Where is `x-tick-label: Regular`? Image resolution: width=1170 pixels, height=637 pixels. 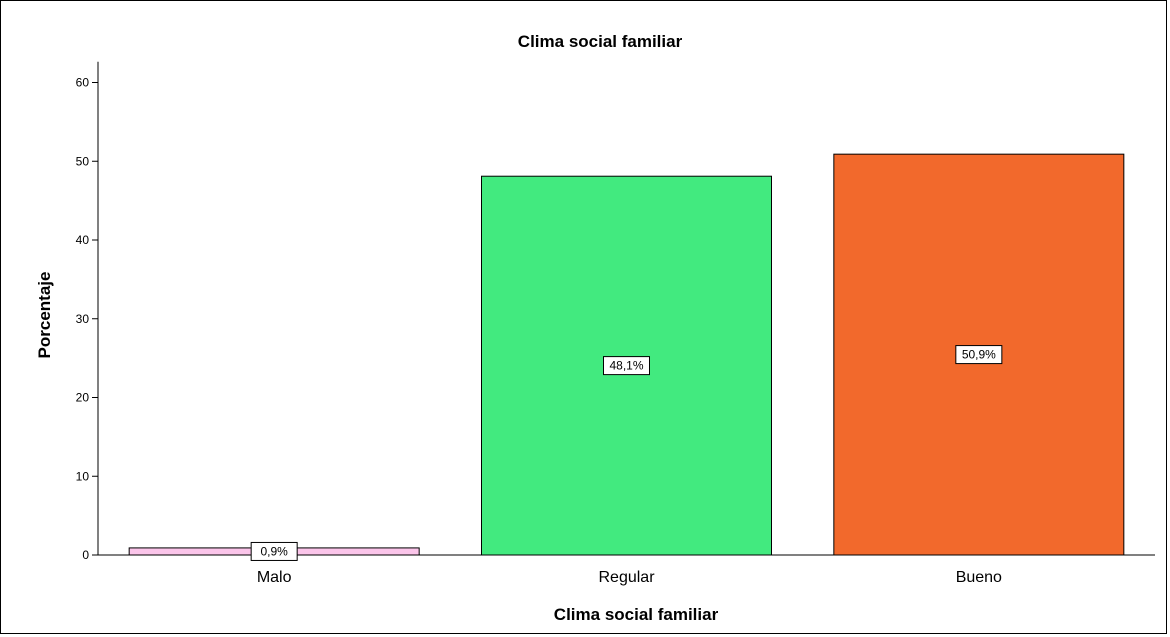
x-tick-label: Regular is located at coordinates (626, 577).